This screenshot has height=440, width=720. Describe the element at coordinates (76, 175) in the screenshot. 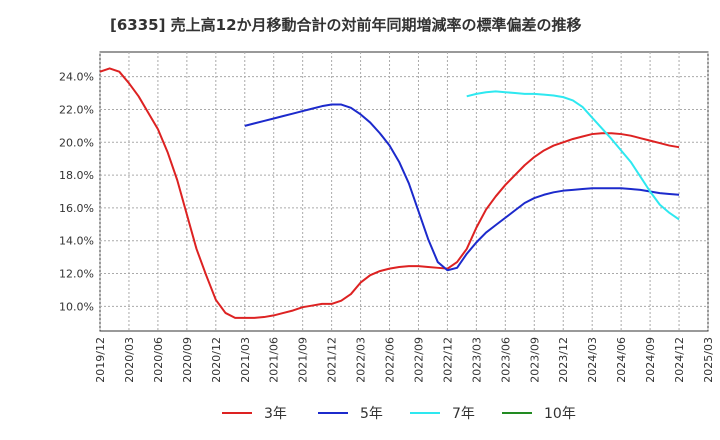

I see `y-tick-label: 18.0%` at that location.